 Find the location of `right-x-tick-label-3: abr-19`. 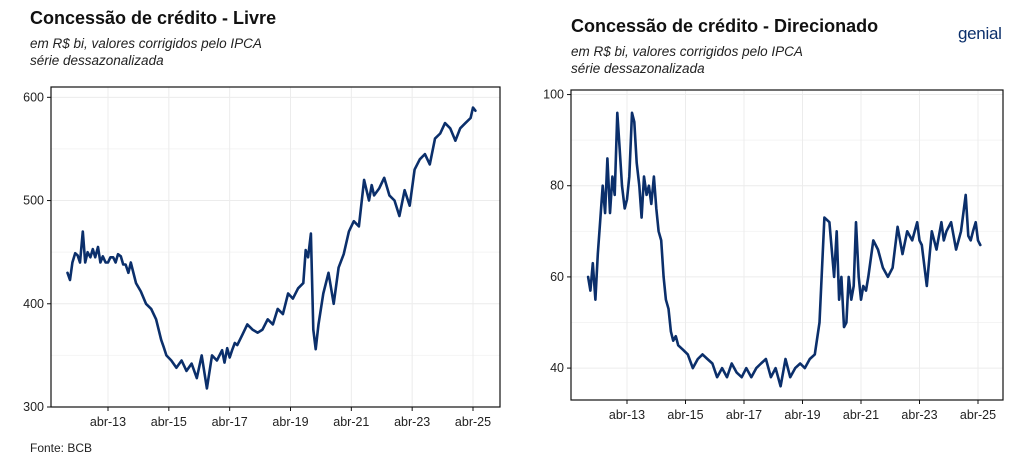

right-x-tick-label-3: abr-19 is located at coordinates (802, 415).